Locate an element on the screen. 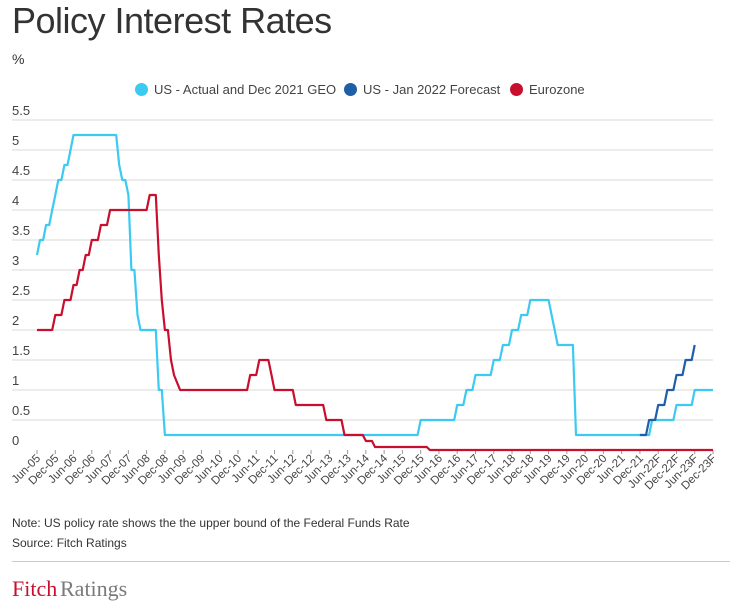 The height and width of the screenshot is (610, 742). legend-label-eurozone: Eurozone is located at coordinates (557, 89).